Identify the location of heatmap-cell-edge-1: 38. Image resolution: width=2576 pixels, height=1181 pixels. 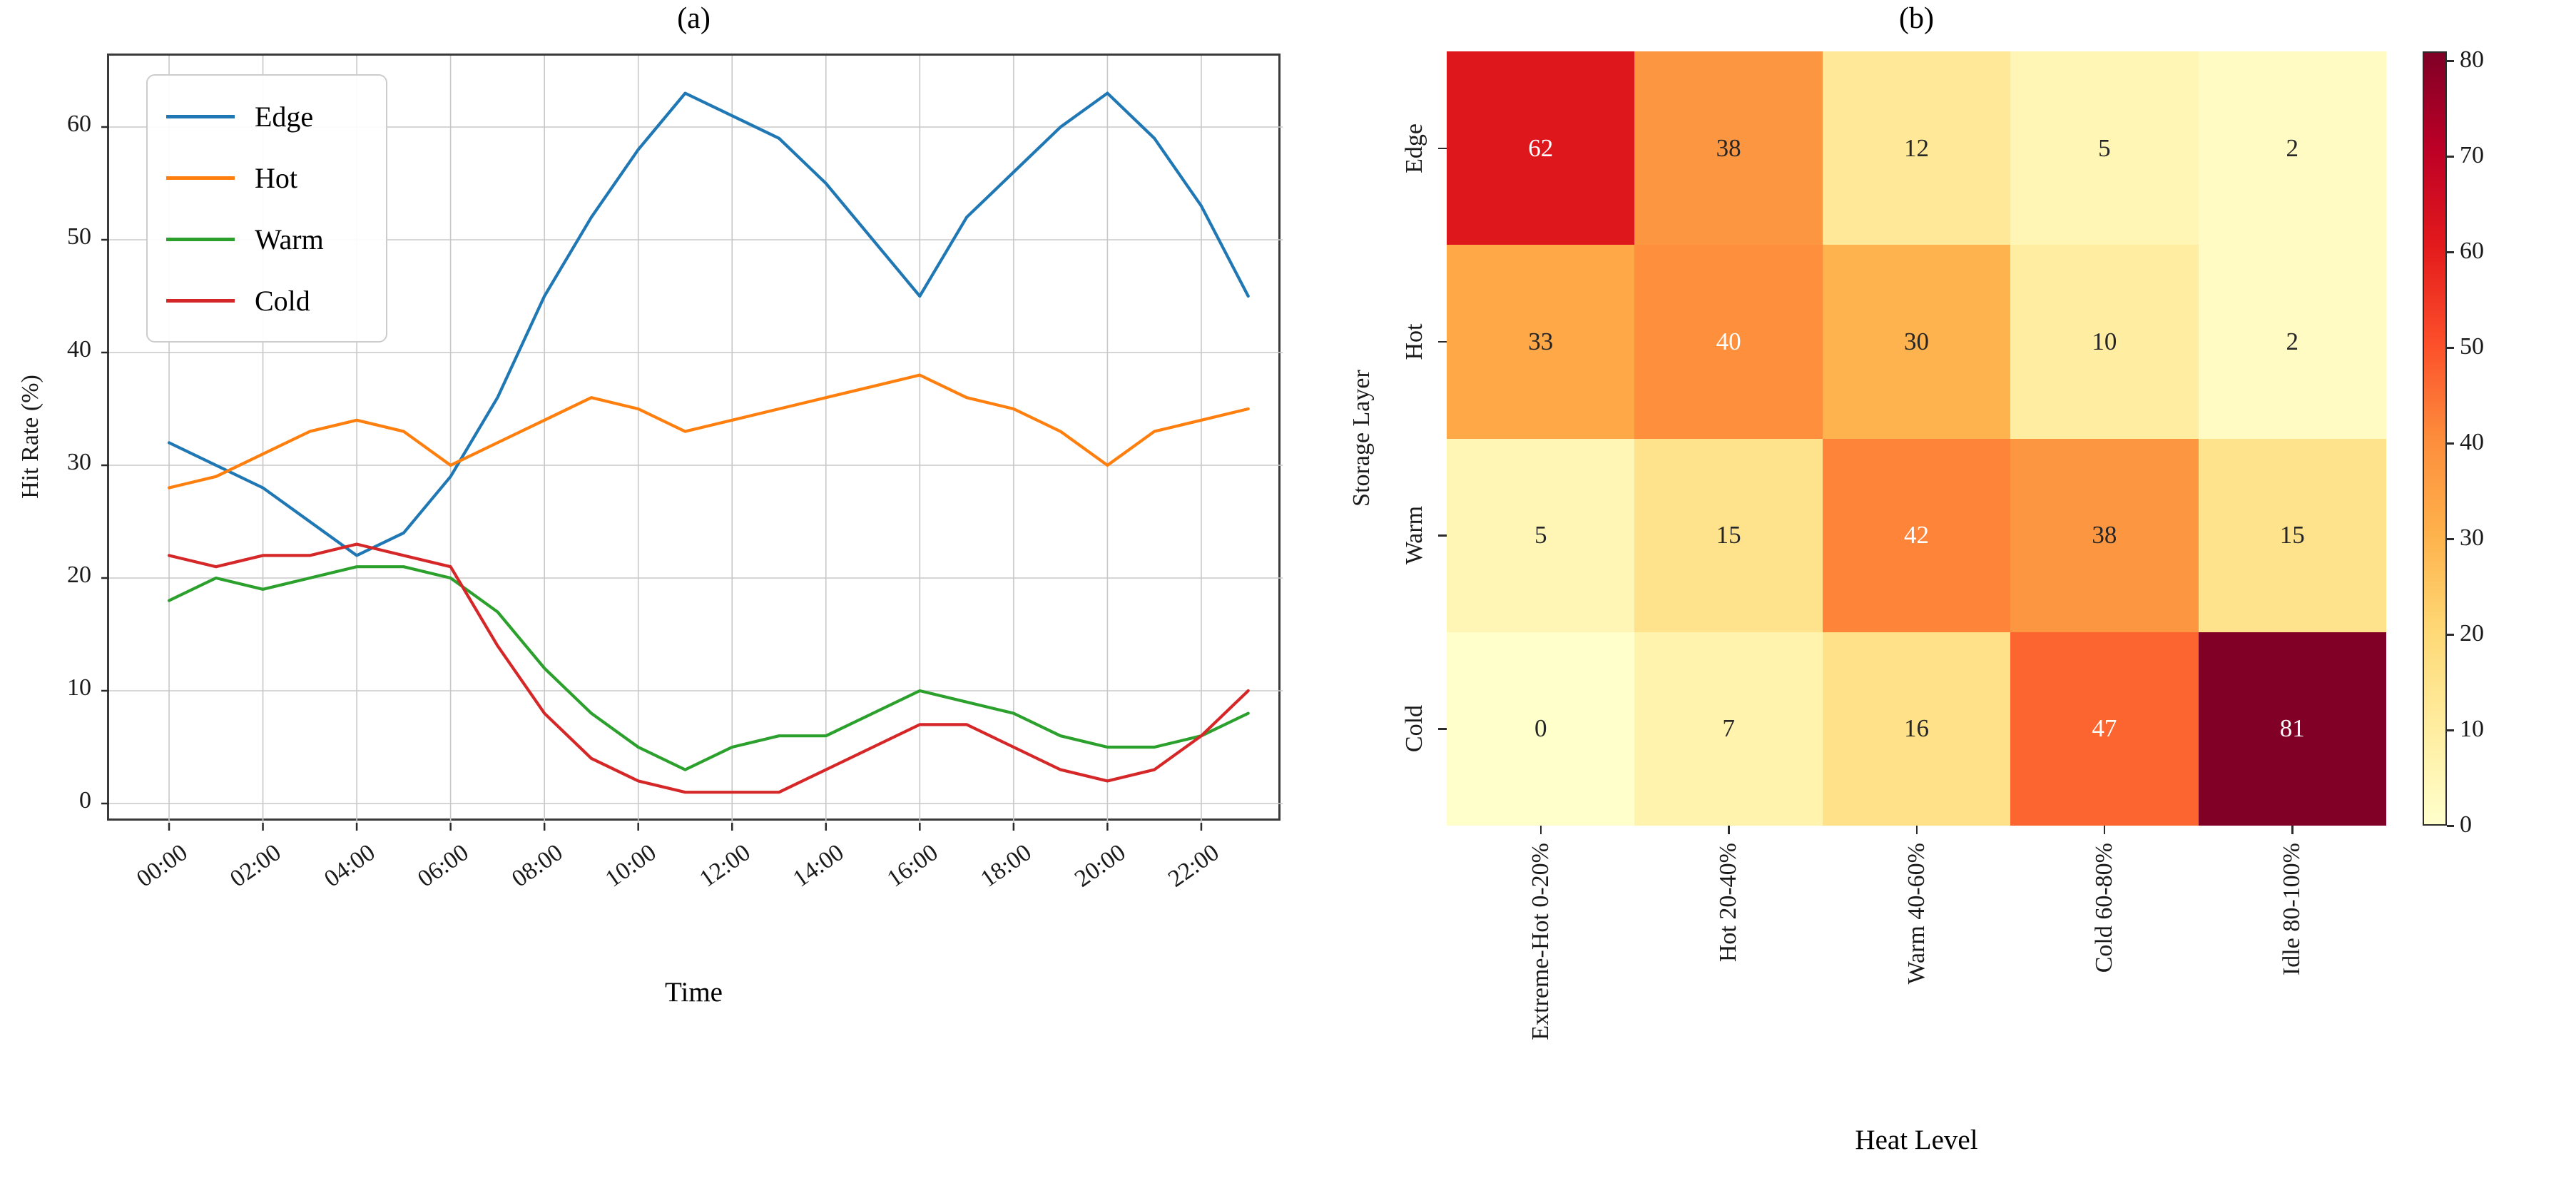
(1728, 148).